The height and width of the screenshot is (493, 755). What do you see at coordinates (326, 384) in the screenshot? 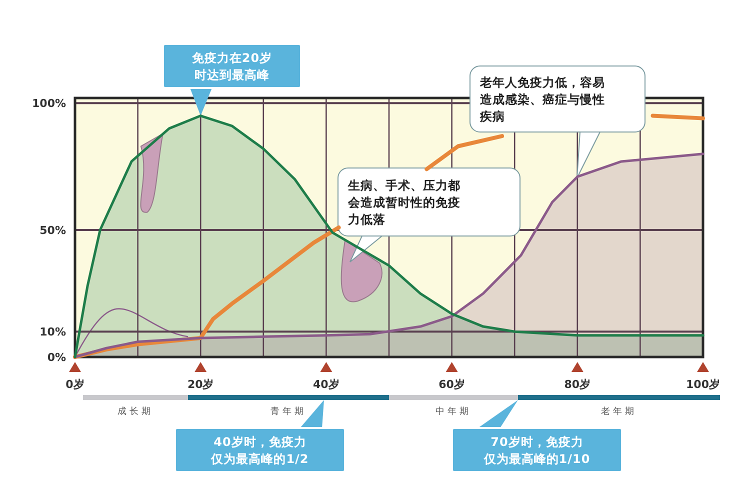
I see `x-tick-label: 40岁` at bounding box center [326, 384].